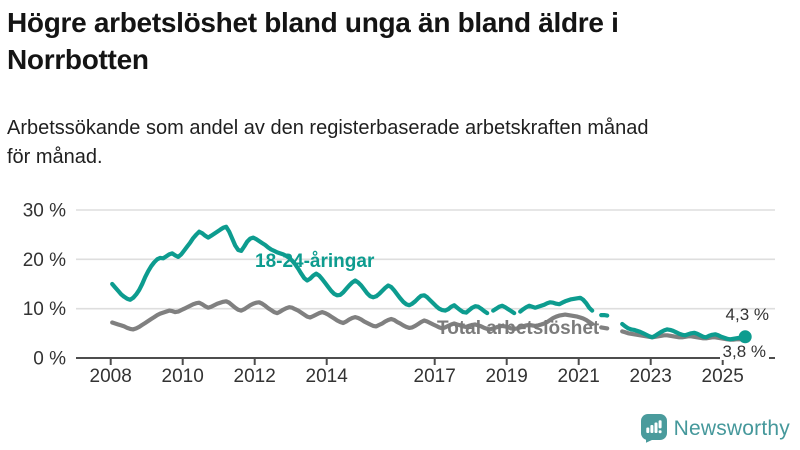 The width and height of the screenshot is (800, 450). I want to click on x-tick-label: 2021, so click(579, 376).